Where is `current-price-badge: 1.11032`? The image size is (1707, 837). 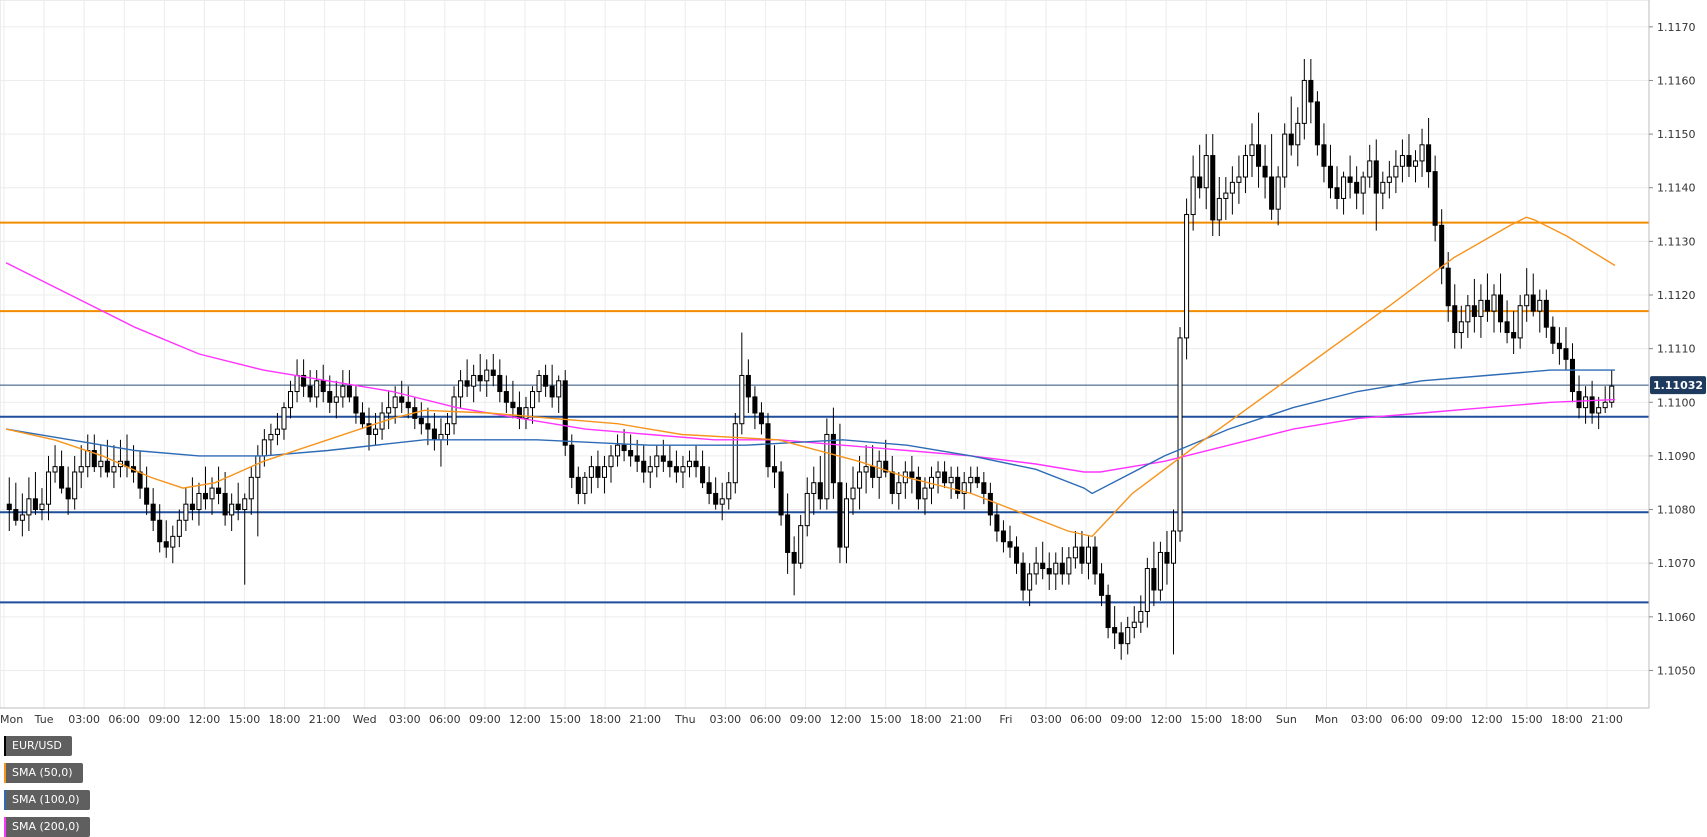 current-price-badge: 1.11032 is located at coordinates (1678, 385).